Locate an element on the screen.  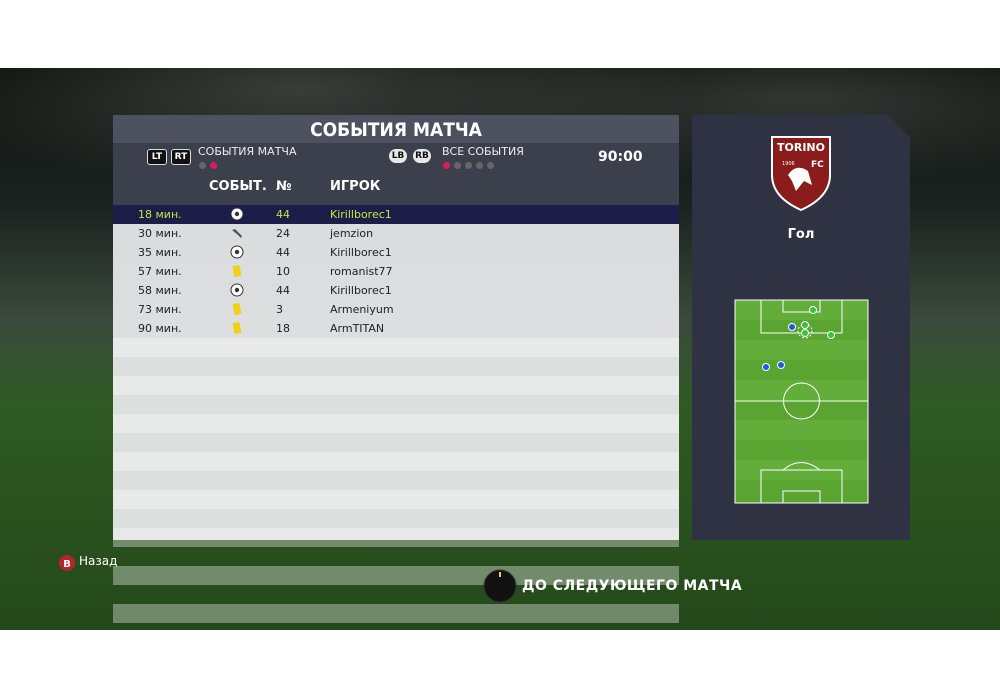
rb-button: RB is located at coordinates (422, 156).